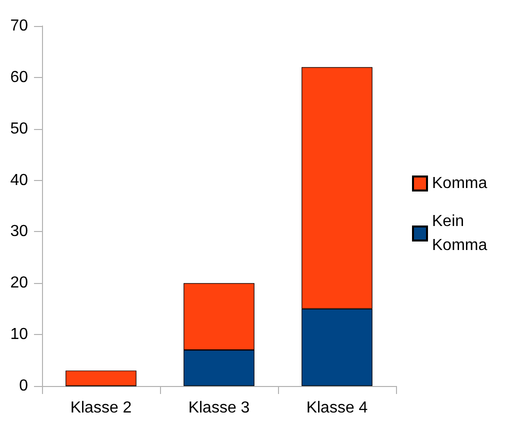 Image resolution: width=511 pixels, height=429 pixels. I want to click on y-tick-label: 50, so click(19, 129).